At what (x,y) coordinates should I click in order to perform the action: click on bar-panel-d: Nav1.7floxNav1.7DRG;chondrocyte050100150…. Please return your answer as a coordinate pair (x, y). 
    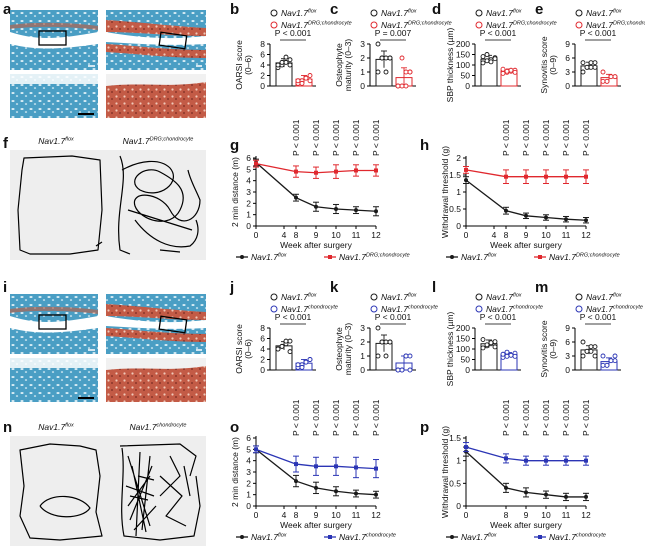
    Looking at the image, I should click on (501, 55).